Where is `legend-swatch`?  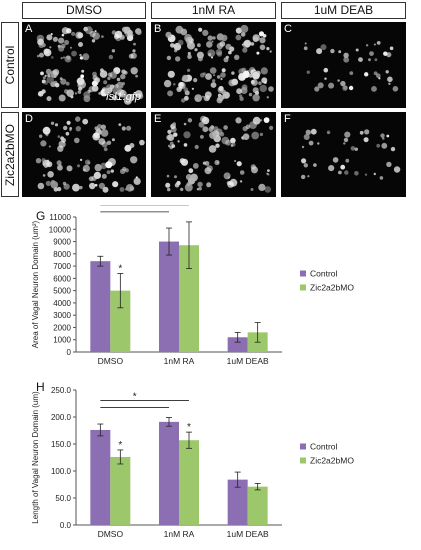
legend-swatch is located at coordinates (303, 287).